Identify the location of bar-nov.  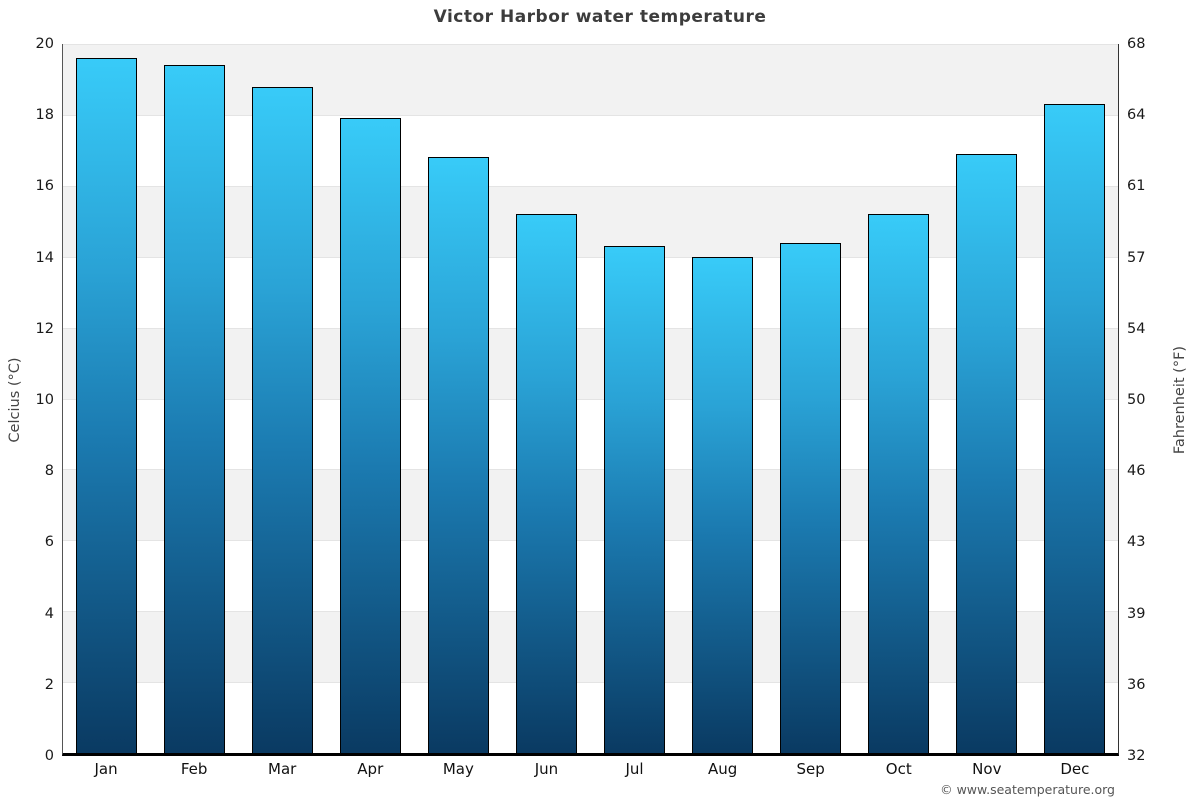
(986, 453).